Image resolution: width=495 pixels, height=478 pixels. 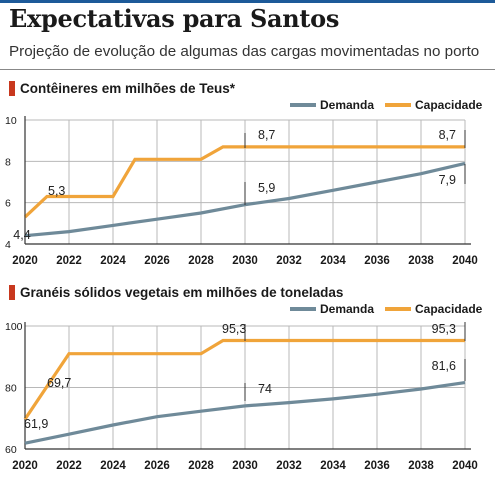 I want to click on panel-title: Contêineres em milhões de Teus*, so click(x=128, y=88).